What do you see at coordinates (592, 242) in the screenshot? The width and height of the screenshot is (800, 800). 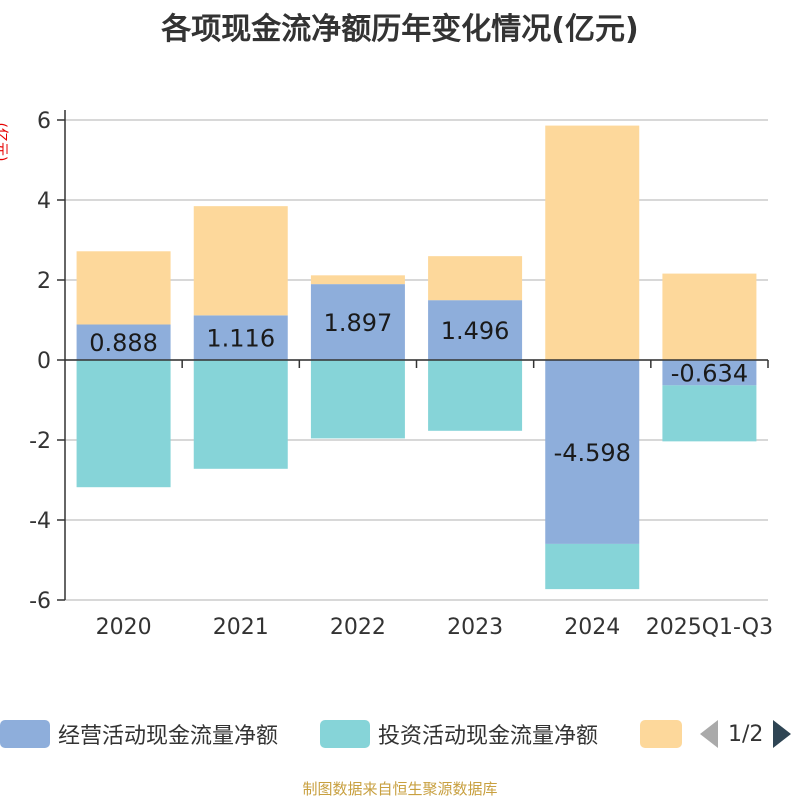 I see `bar-series2-2024` at bounding box center [592, 242].